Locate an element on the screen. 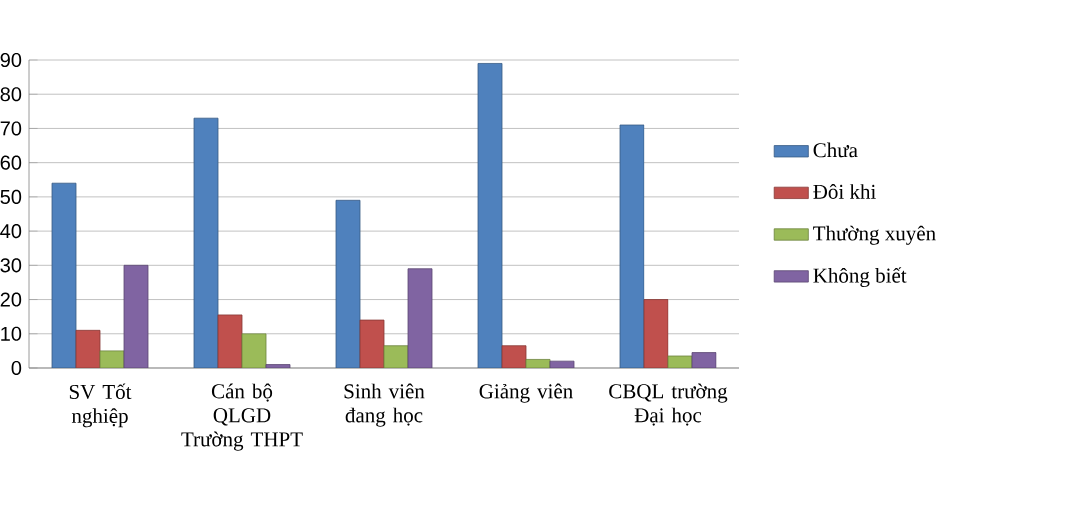 This screenshot has width=1090, height=522. x-tick-label: SV Tốt nghiệp is located at coordinates (100, 405).